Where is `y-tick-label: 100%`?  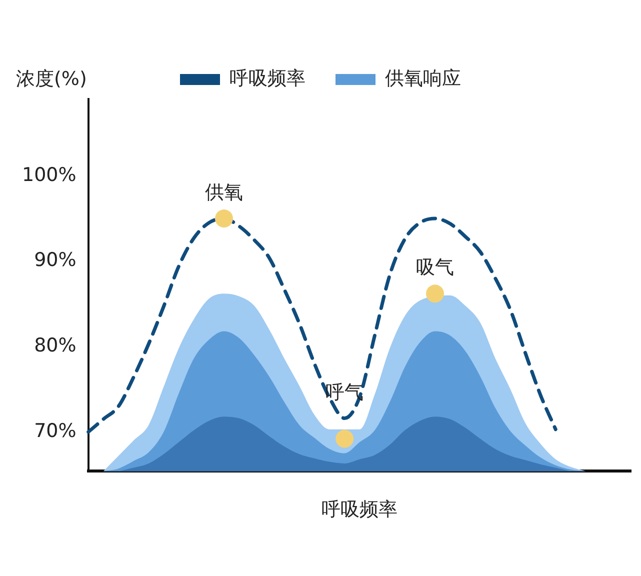 y-tick-label: 100% is located at coordinates (49, 175).